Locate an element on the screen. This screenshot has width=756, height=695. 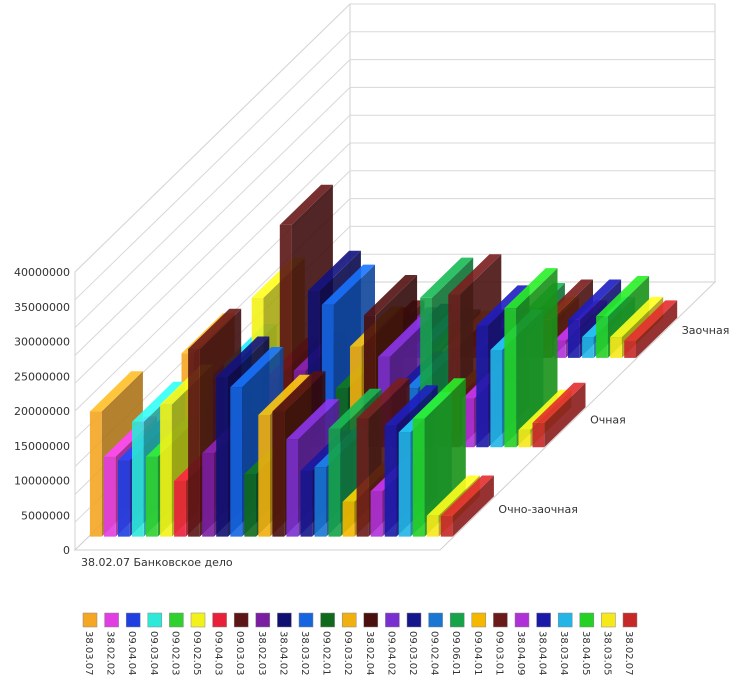
legend-label: 38.04.05 is located at coordinates (585, 653).